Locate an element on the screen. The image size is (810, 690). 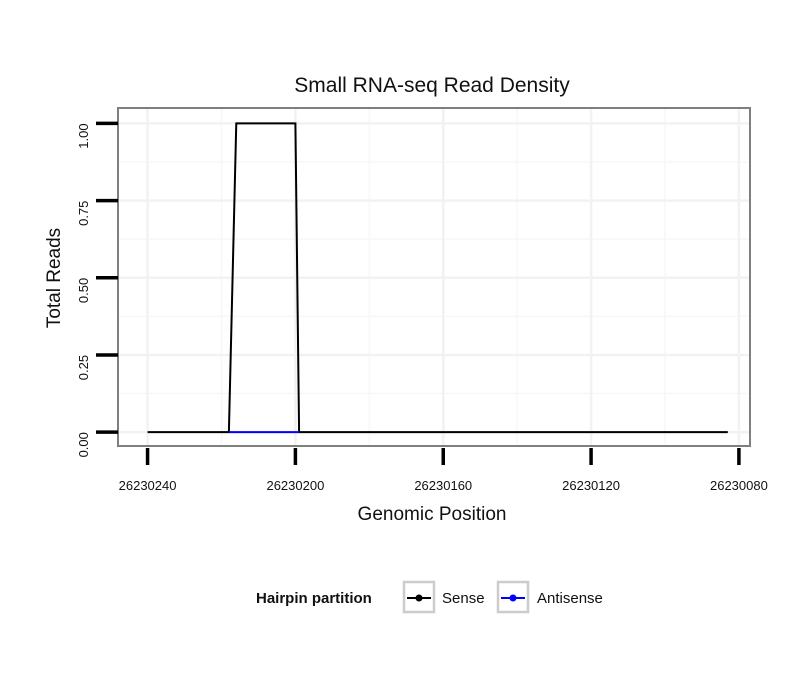
y-tick-label: 1.00 is located at coordinates (83, 135).